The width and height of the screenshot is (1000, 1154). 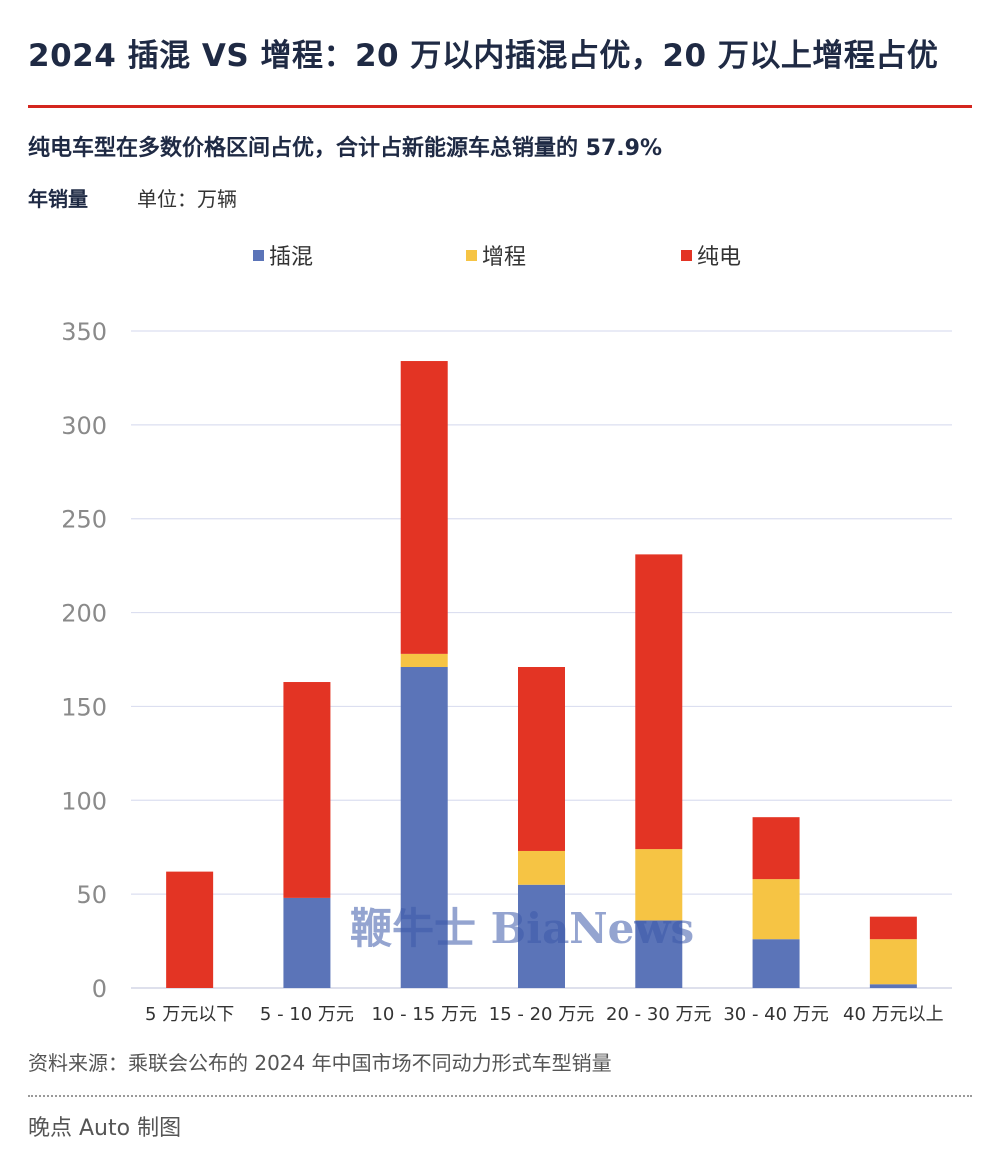 I want to click on source-note: 资料来源：乘联会公布的 2024 年中国市场不同动力形式车型销量, so click(x=320, y=1063).